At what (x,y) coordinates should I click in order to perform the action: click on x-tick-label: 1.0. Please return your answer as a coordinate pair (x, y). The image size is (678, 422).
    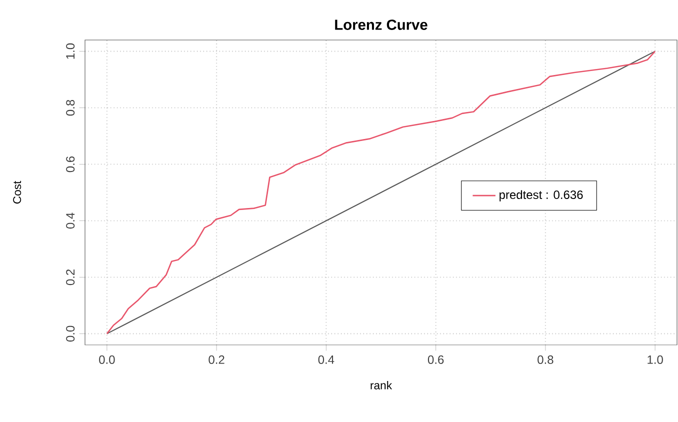
    Looking at the image, I should click on (655, 359).